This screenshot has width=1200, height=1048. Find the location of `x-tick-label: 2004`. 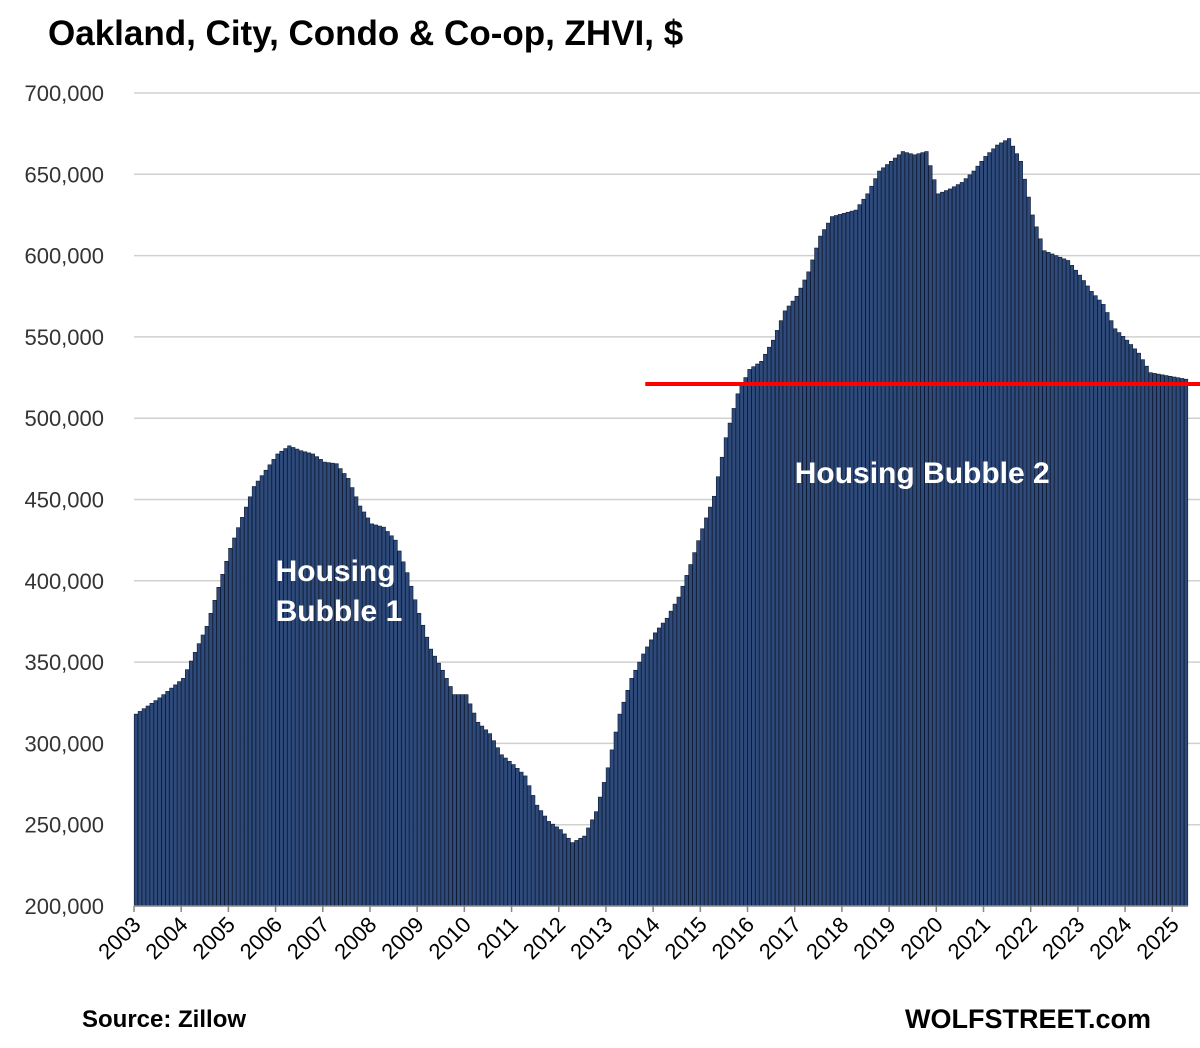

x-tick-label: 2004 is located at coordinates (166, 938).